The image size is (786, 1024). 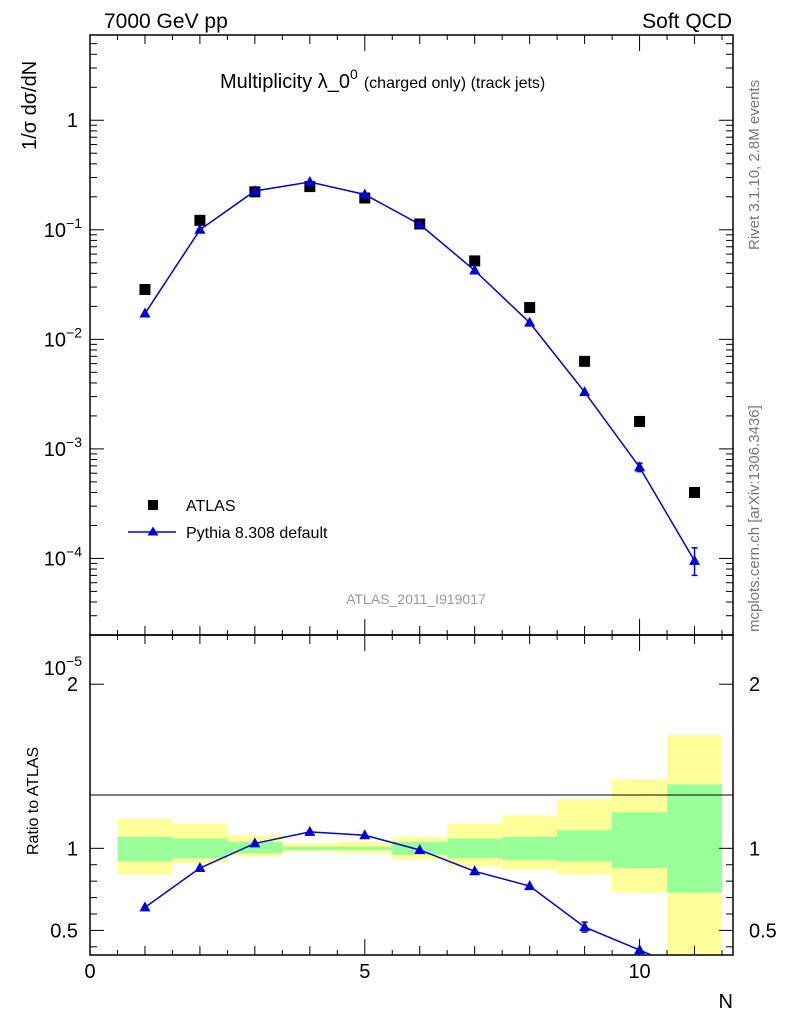 I want to click on main-y-tick-label: 10⁻¹, so click(x=63, y=228).